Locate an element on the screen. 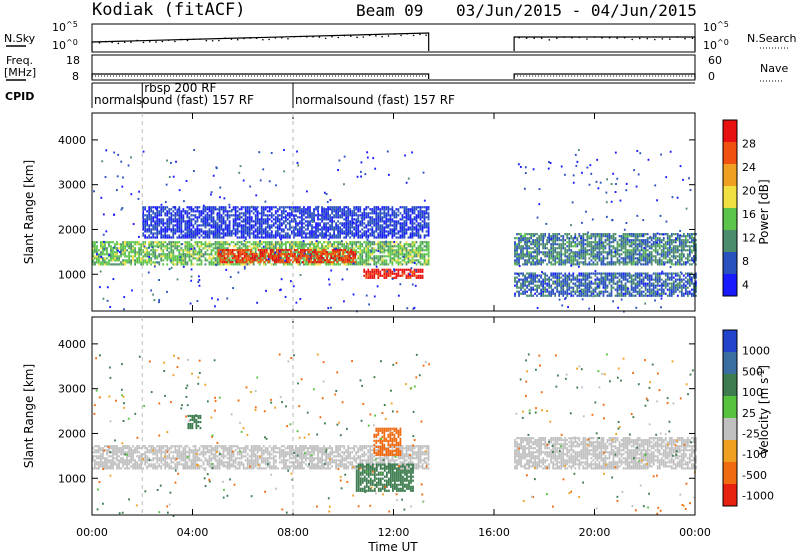  cpid-entry: normalsound (fast) 157 RF is located at coordinates (375, 100).